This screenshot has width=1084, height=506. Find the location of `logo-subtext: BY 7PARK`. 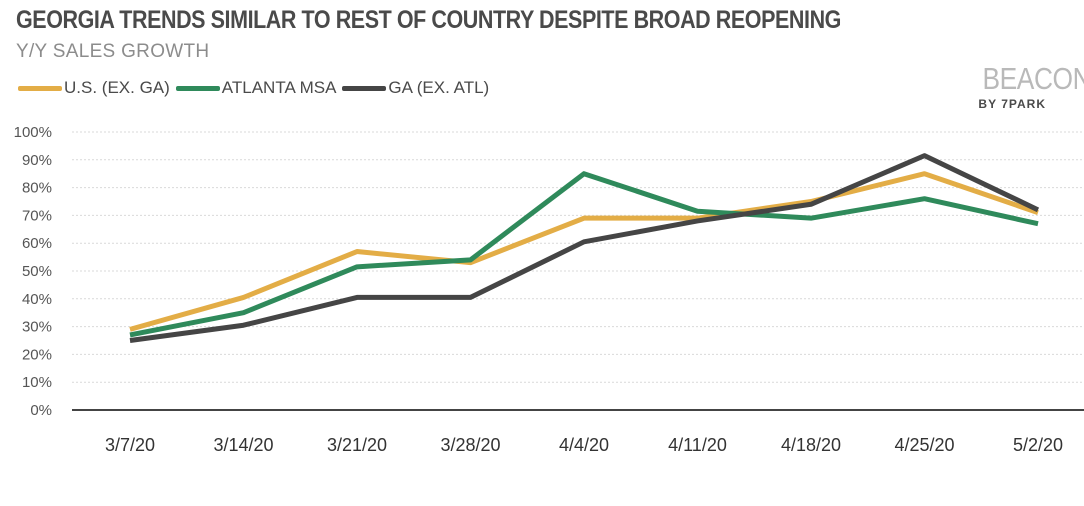

logo-subtext: BY 7PARK is located at coordinates (1012, 104).